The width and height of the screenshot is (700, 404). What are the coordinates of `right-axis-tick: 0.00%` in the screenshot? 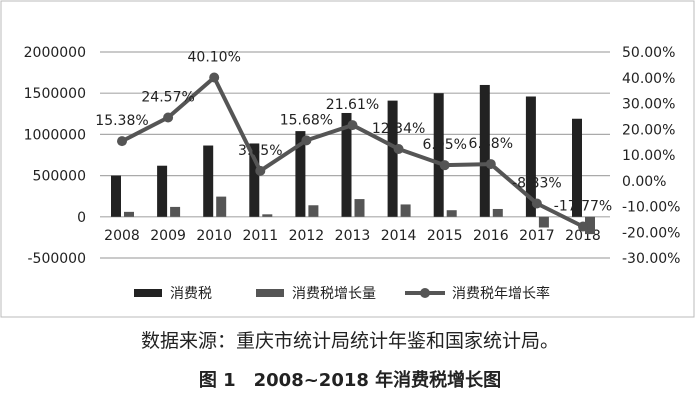 It's located at (644, 182).